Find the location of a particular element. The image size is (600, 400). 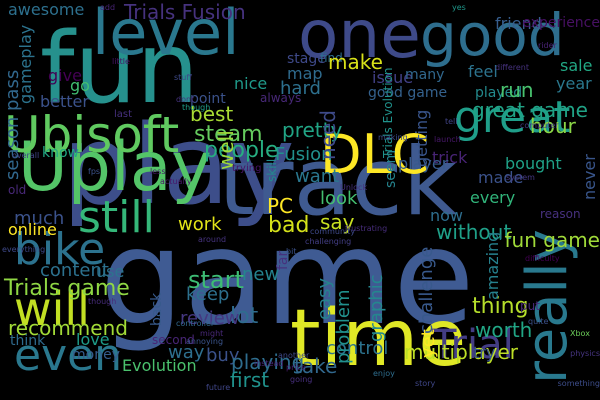

word-might: might is located at coordinates (212, 333).